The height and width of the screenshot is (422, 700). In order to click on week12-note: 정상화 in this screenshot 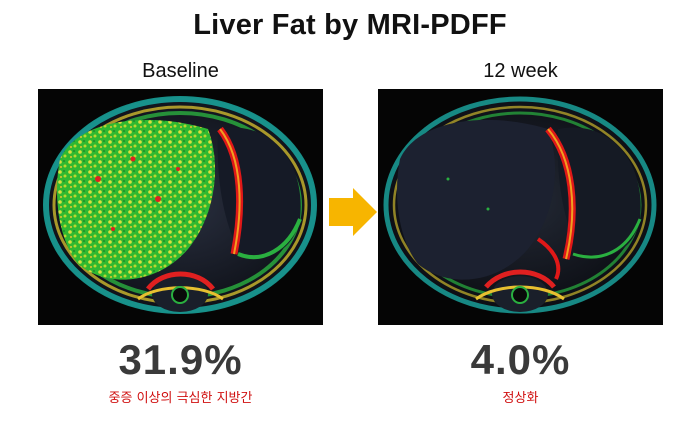, I will do `click(520, 398)`.